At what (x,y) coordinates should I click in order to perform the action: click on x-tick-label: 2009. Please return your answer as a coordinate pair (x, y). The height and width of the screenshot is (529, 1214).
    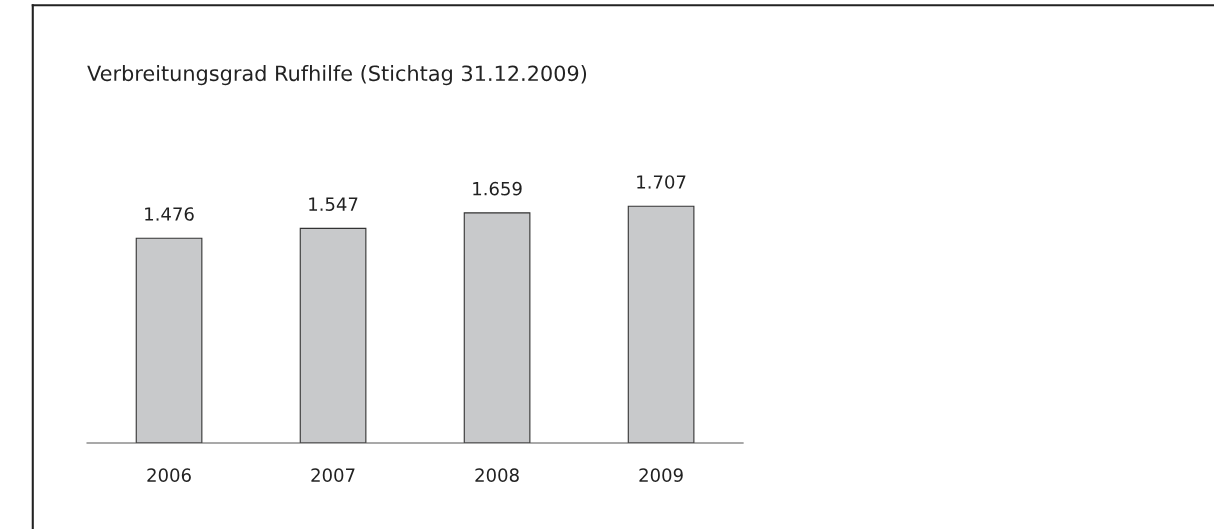
    Looking at the image, I should click on (661, 475).